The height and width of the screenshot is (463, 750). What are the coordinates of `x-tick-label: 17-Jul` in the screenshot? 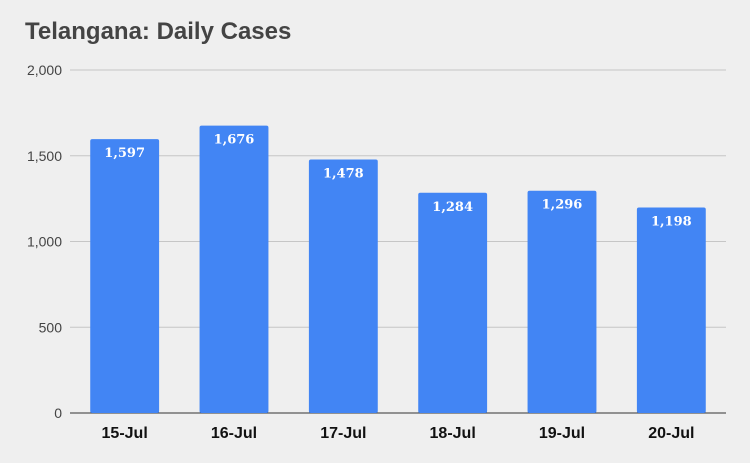 It's located at (343, 433).